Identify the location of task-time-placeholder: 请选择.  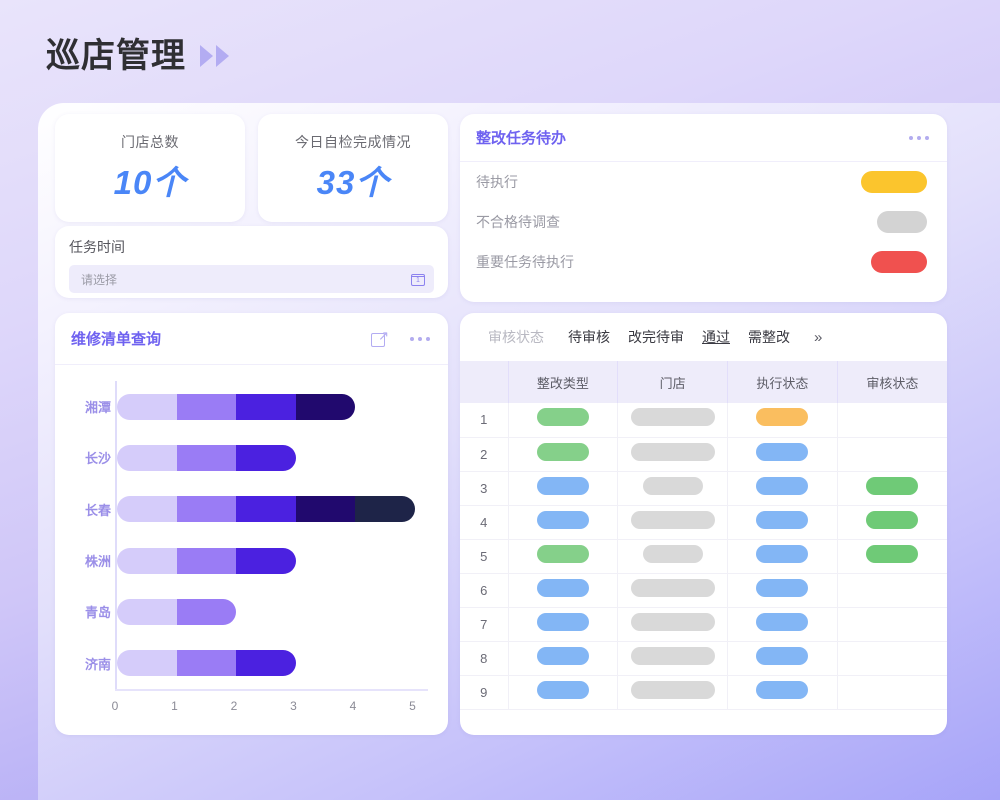
(99, 279).